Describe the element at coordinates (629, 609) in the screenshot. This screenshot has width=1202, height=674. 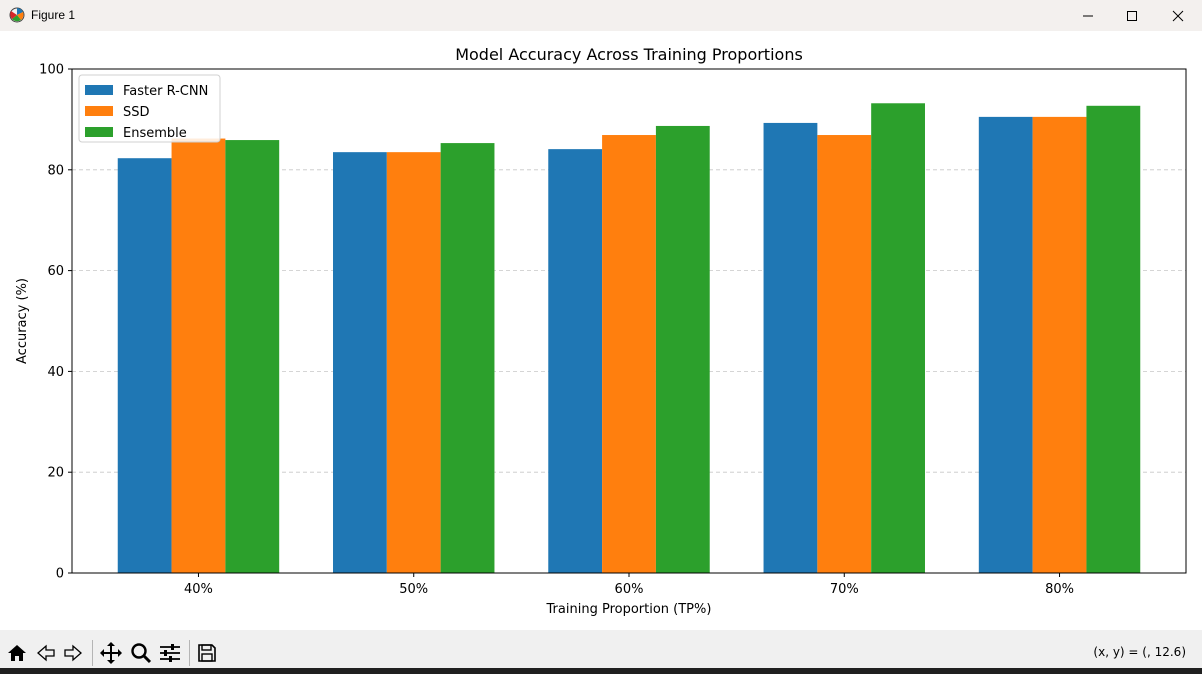
I see `x-axis-label: Training Proportion (TP%)` at that location.